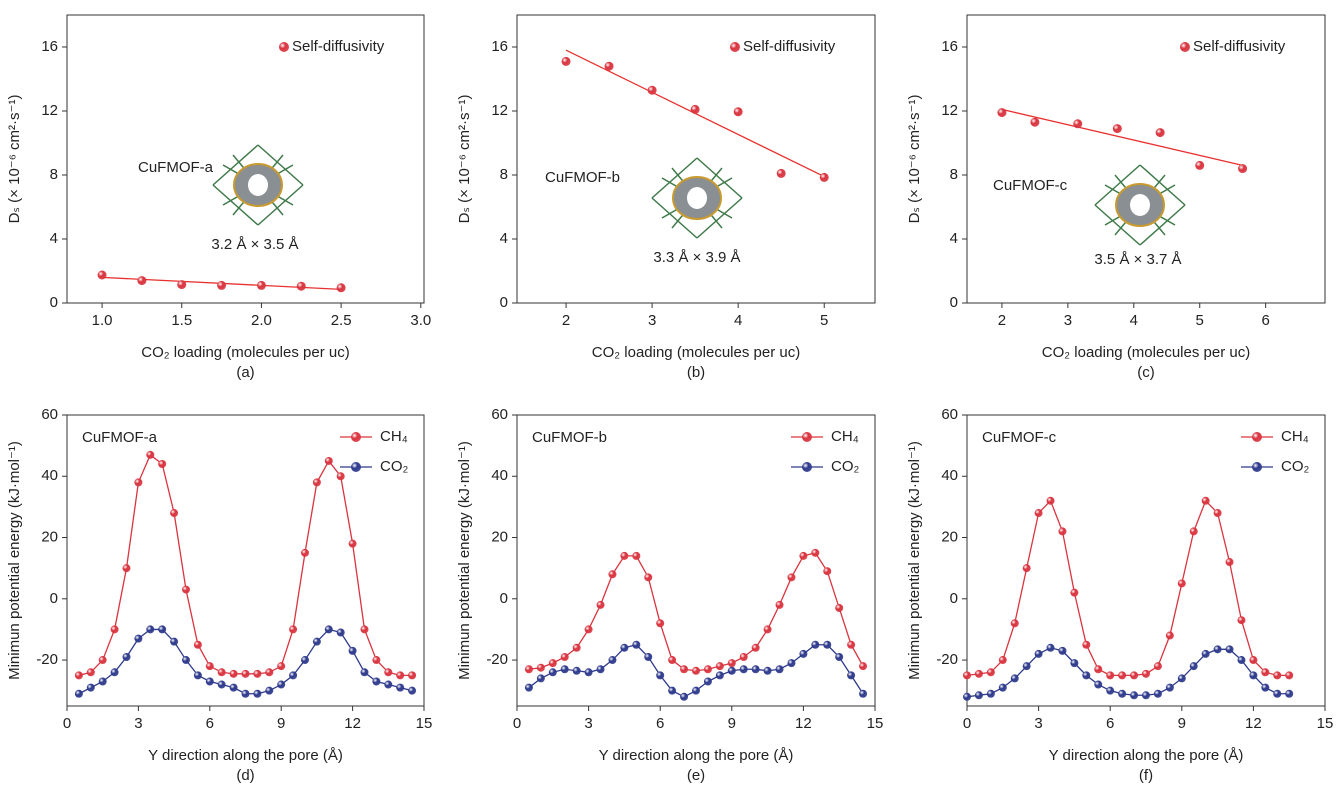 Image resolution: width=1336 pixels, height=793 pixels. I want to click on y-tick-label: 60, so click(499, 414).